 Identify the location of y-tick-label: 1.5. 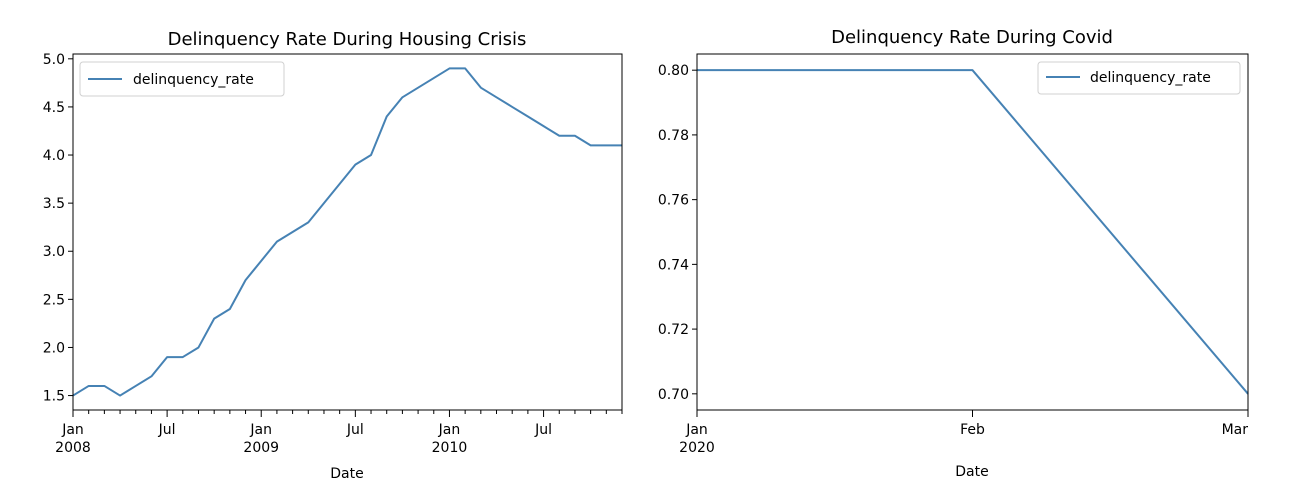
(54, 397).